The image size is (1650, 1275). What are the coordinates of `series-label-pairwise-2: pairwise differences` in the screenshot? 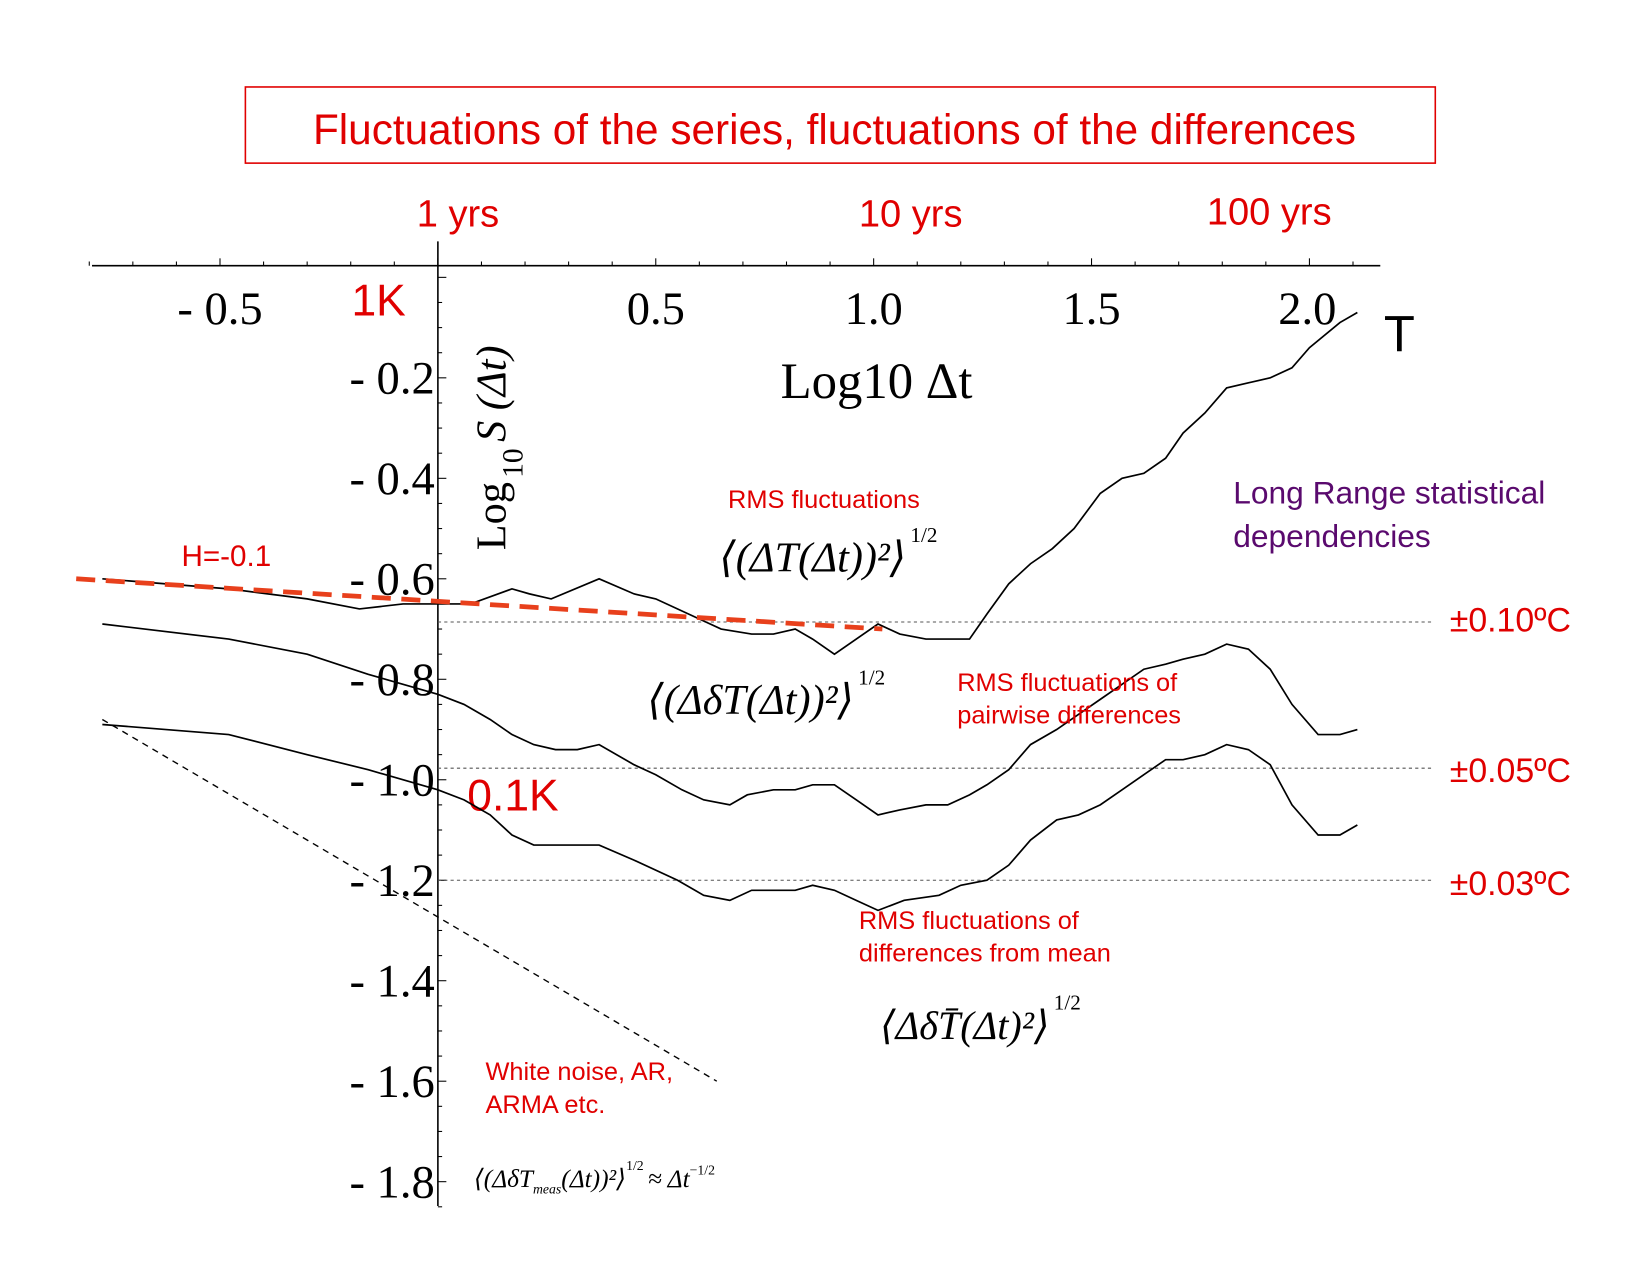 It's located at (1069, 716).